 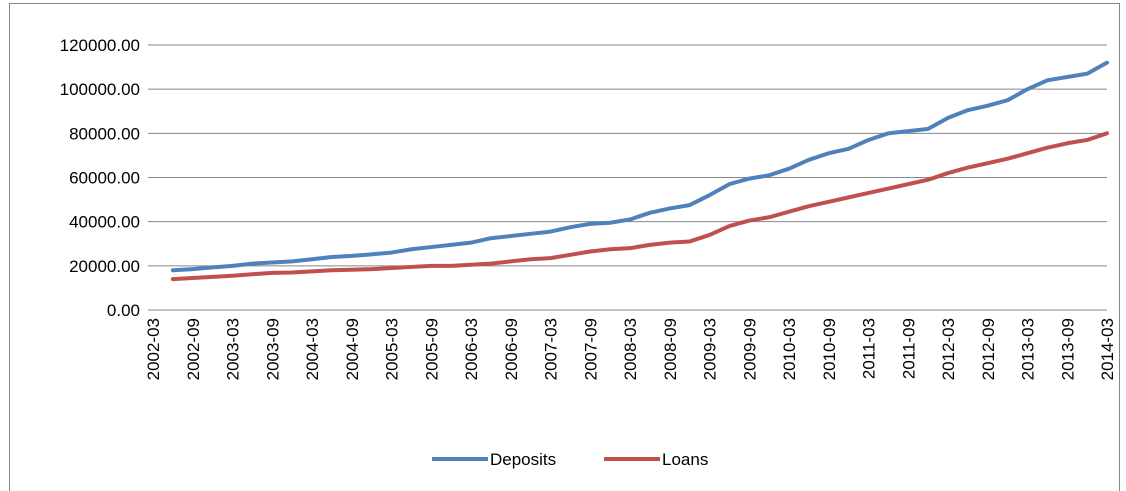 What do you see at coordinates (551, 349) in the screenshot?
I see `x-tick-label: 2007-03` at bounding box center [551, 349].